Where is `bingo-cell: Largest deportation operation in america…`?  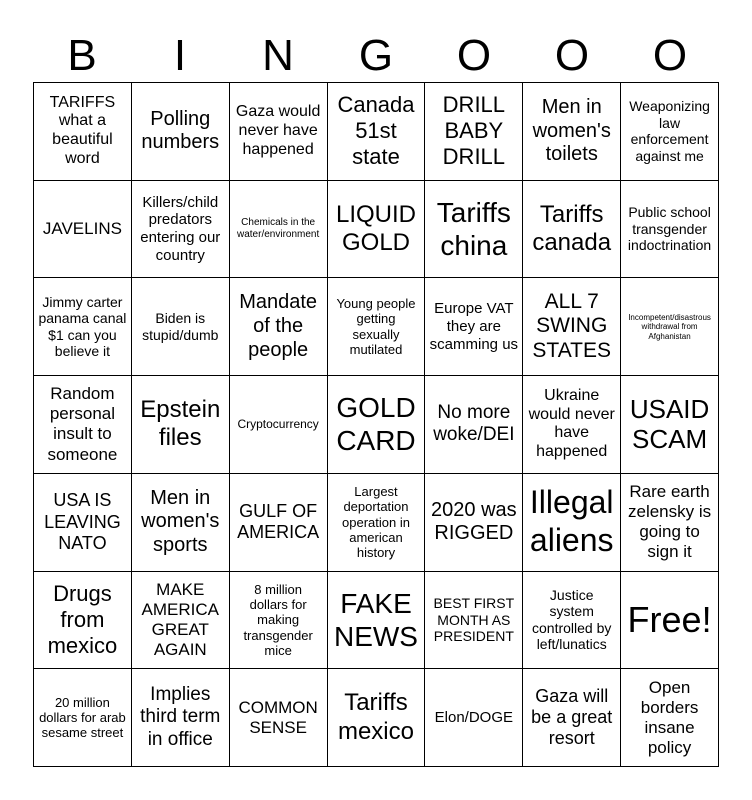 bingo-cell: Largest deportation operation in america… is located at coordinates (376, 522).